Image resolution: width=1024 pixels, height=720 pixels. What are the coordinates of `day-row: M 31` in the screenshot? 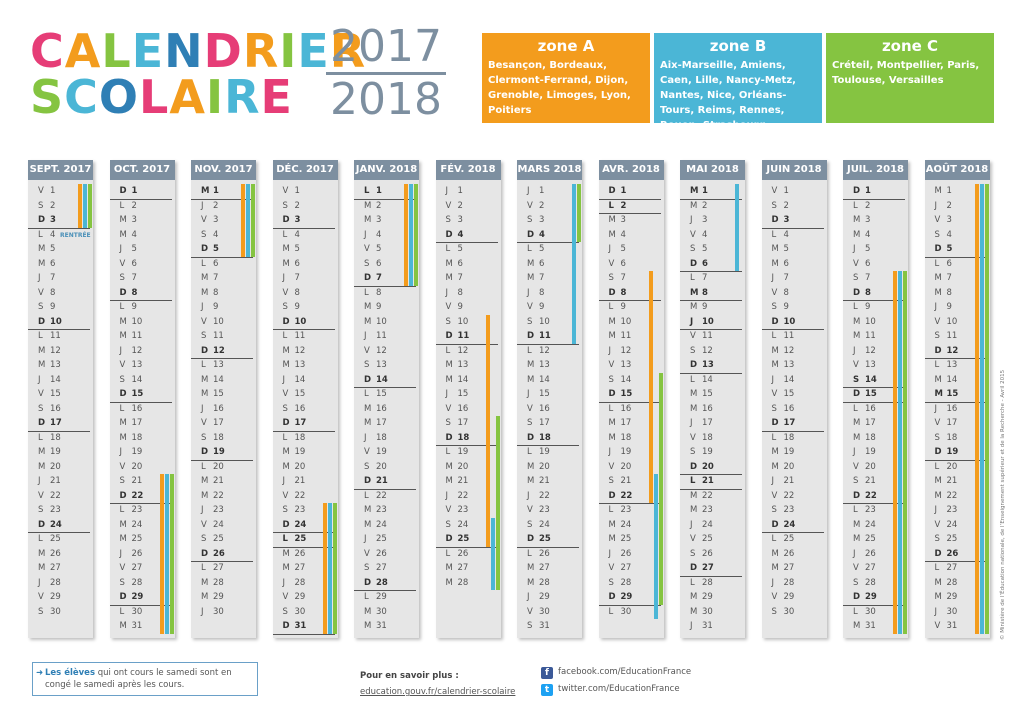 It's located at (385, 626).